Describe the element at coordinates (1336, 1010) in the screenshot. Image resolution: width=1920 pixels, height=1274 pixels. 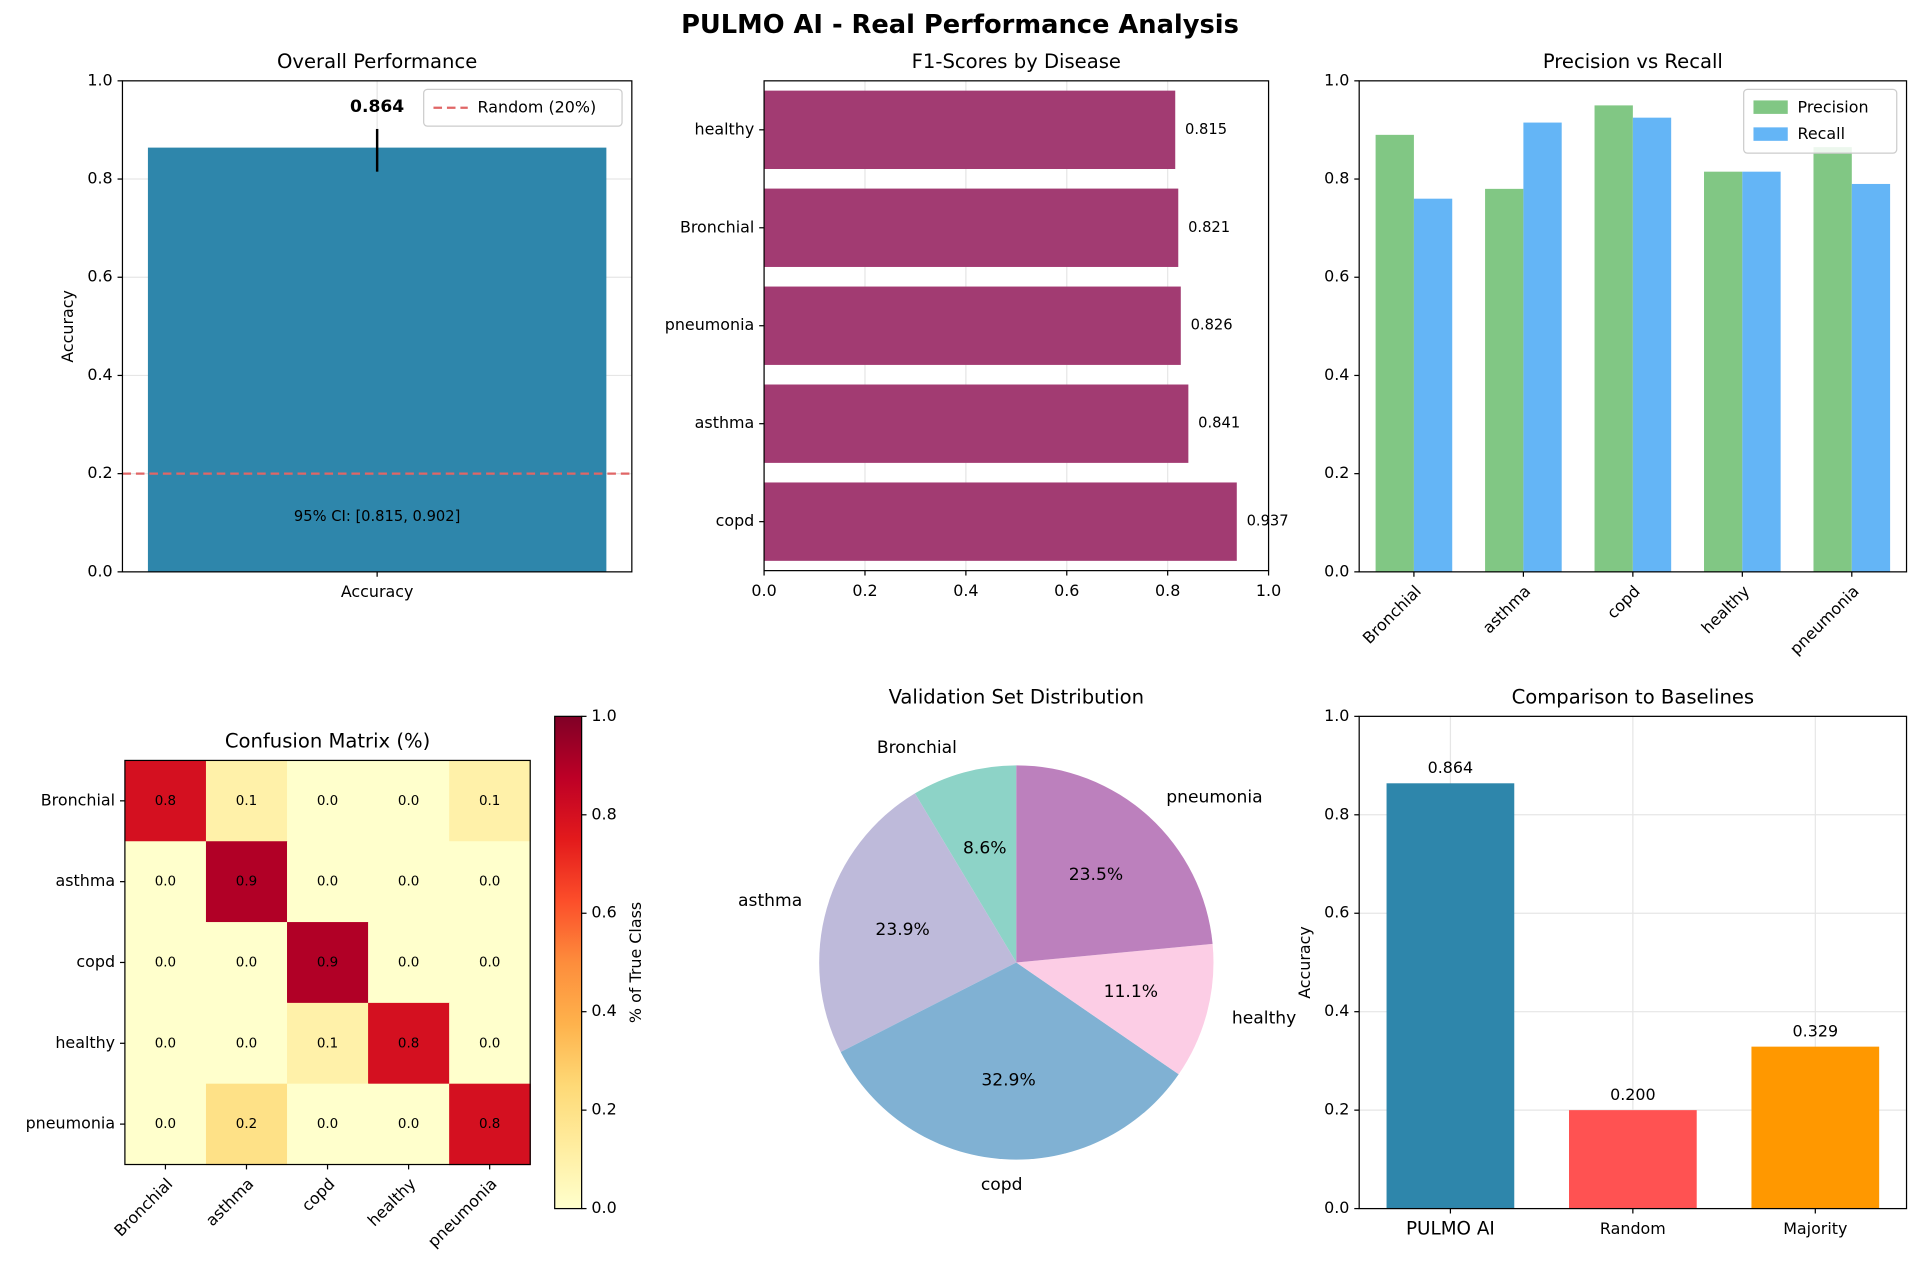
I see `y-tick-label: 0.4` at that location.